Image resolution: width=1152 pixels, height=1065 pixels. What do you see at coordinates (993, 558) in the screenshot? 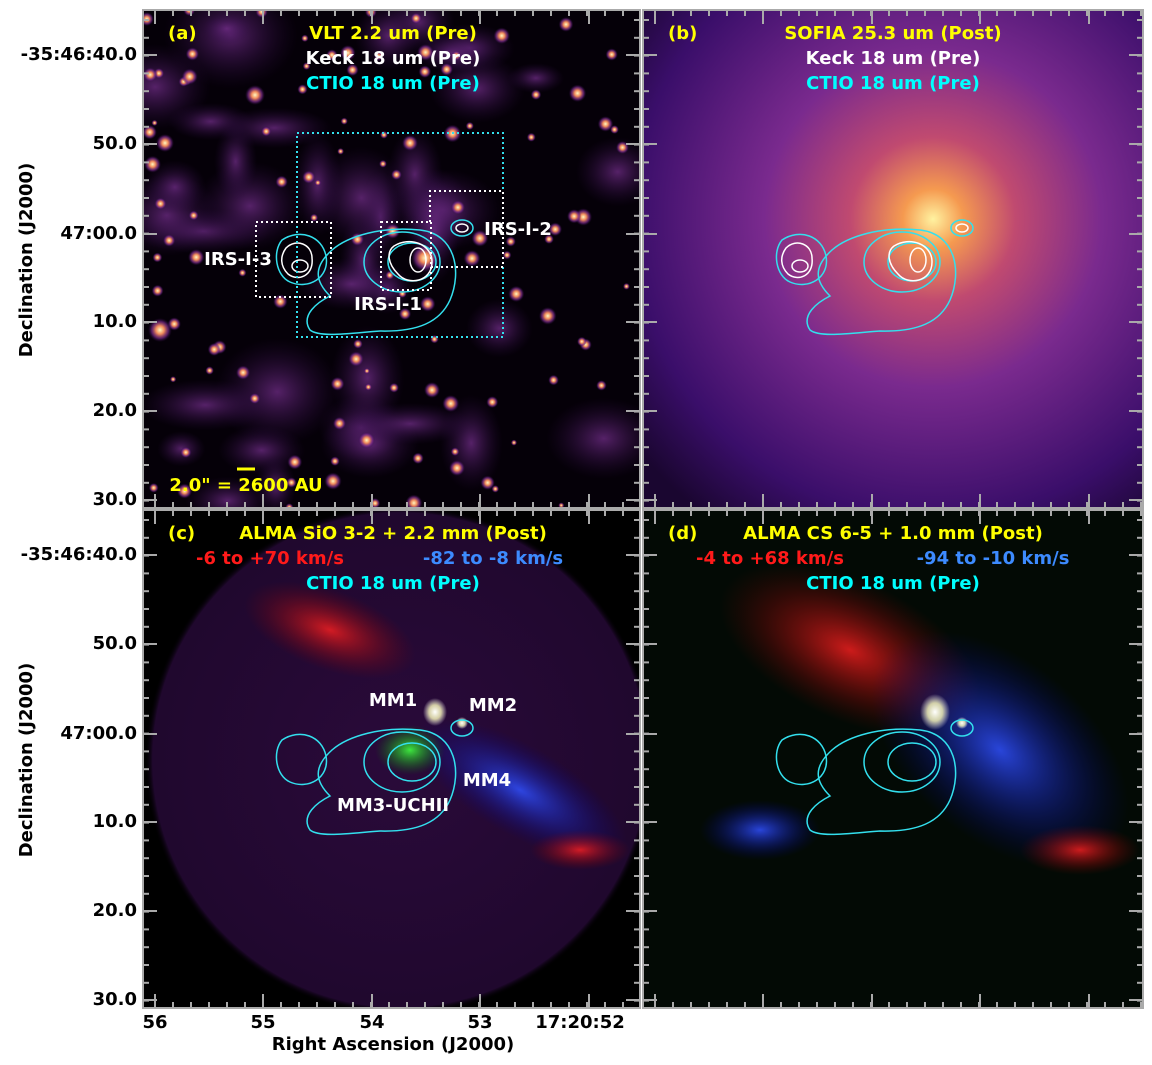
I see `panel-title: -94 to -10 km/s` at bounding box center [993, 558].